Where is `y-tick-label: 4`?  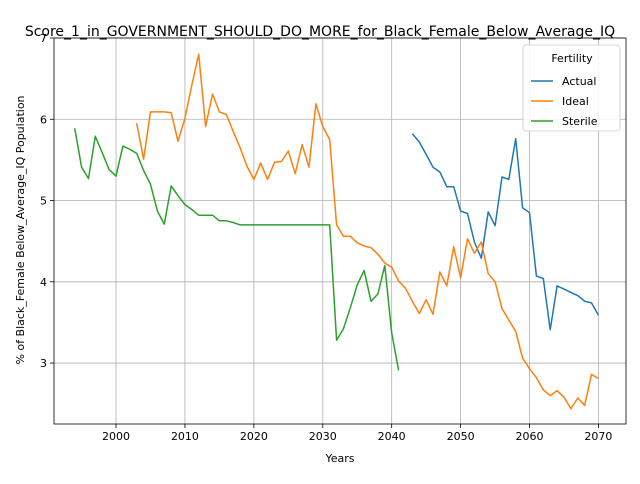
y-tick-label: 4 is located at coordinates (43, 282).